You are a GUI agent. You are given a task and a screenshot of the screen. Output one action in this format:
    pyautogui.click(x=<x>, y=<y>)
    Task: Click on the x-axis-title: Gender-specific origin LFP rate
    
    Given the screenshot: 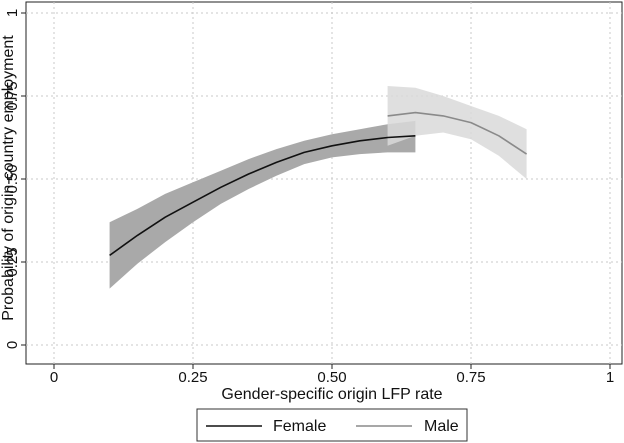 What is the action you would take?
    pyautogui.click(x=331, y=394)
    